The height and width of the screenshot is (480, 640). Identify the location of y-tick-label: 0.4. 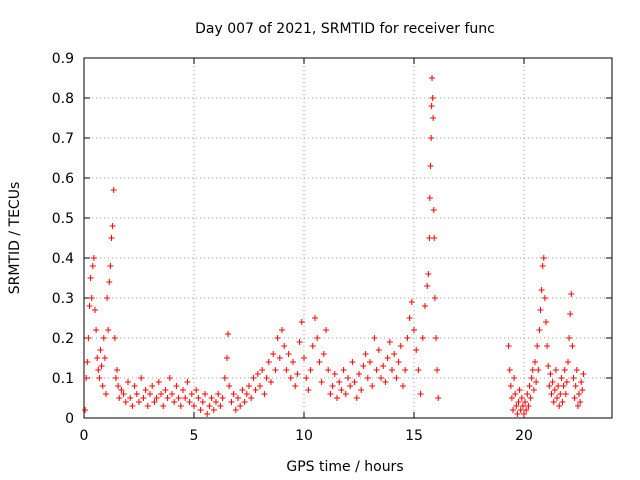
(63, 259).